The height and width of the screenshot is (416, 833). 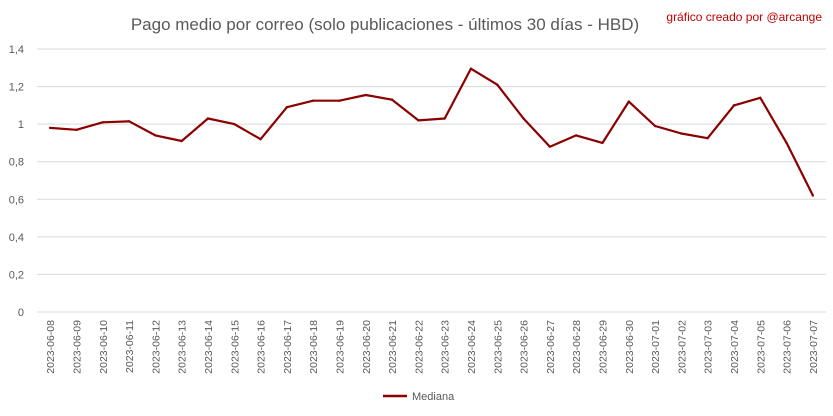 What do you see at coordinates (709, 347) in the screenshot?
I see `x-tick-label: 2023-07-03` at bounding box center [709, 347].